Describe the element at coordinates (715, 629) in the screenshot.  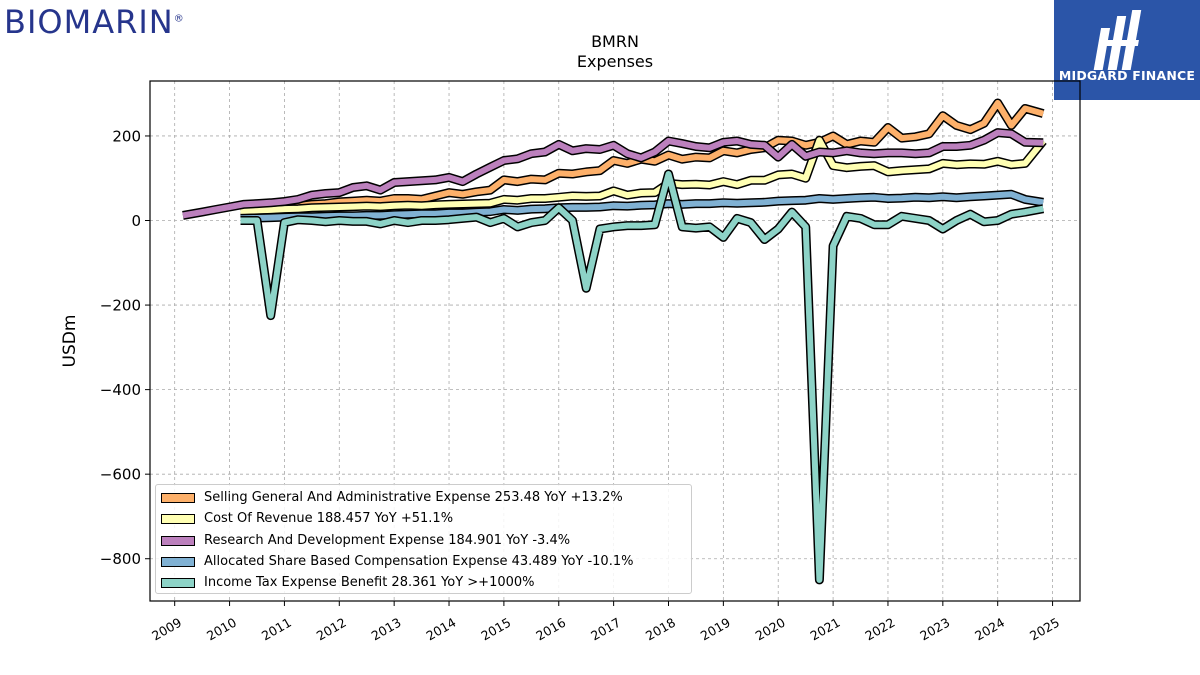
I see `x-tick-label: 2019` at that location.